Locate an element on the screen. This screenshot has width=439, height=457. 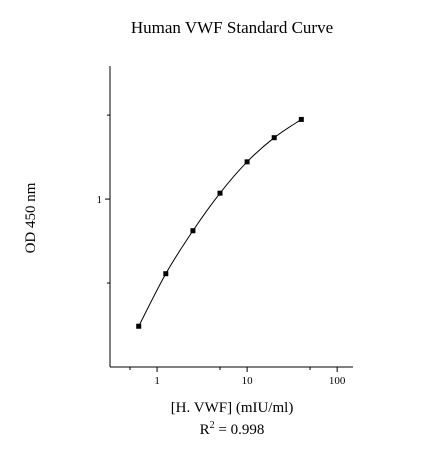
chart-title: Human VWF Standard Curve is located at coordinates (232, 27).